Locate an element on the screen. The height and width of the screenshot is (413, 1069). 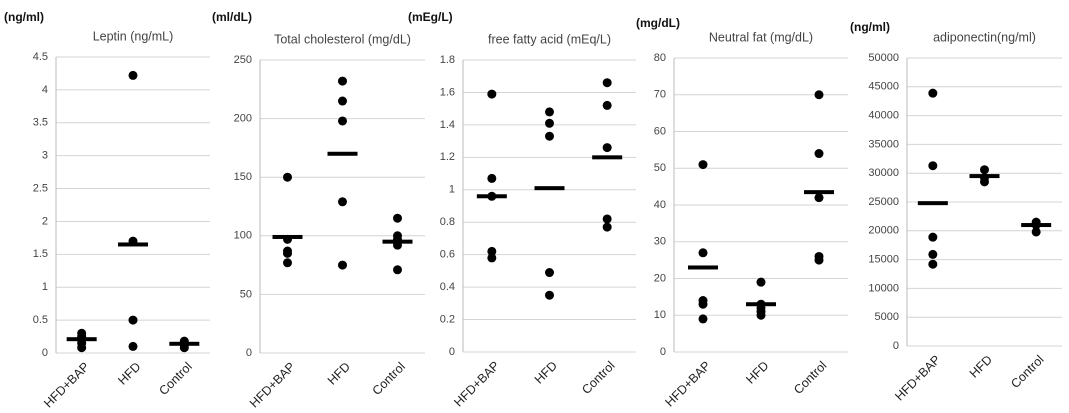
y-tick-label: 20 is located at coordinates (660, 278).